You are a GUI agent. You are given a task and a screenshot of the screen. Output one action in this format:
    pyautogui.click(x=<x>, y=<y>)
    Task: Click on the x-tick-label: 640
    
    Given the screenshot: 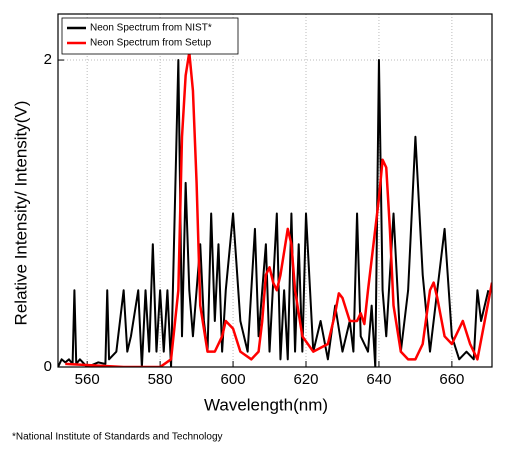 What is the action you would take?
    pyautogui.click(x=378, y=379)
    